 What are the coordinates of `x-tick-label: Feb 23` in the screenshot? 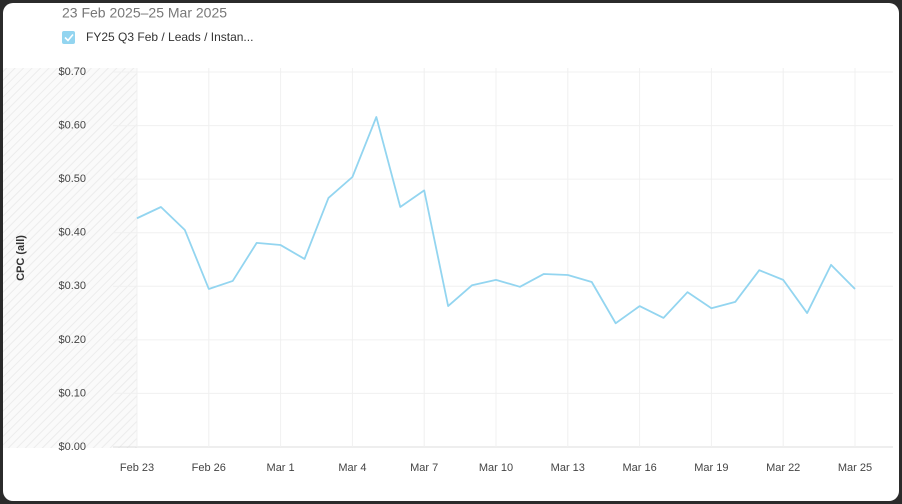 It's located at (137, 468).